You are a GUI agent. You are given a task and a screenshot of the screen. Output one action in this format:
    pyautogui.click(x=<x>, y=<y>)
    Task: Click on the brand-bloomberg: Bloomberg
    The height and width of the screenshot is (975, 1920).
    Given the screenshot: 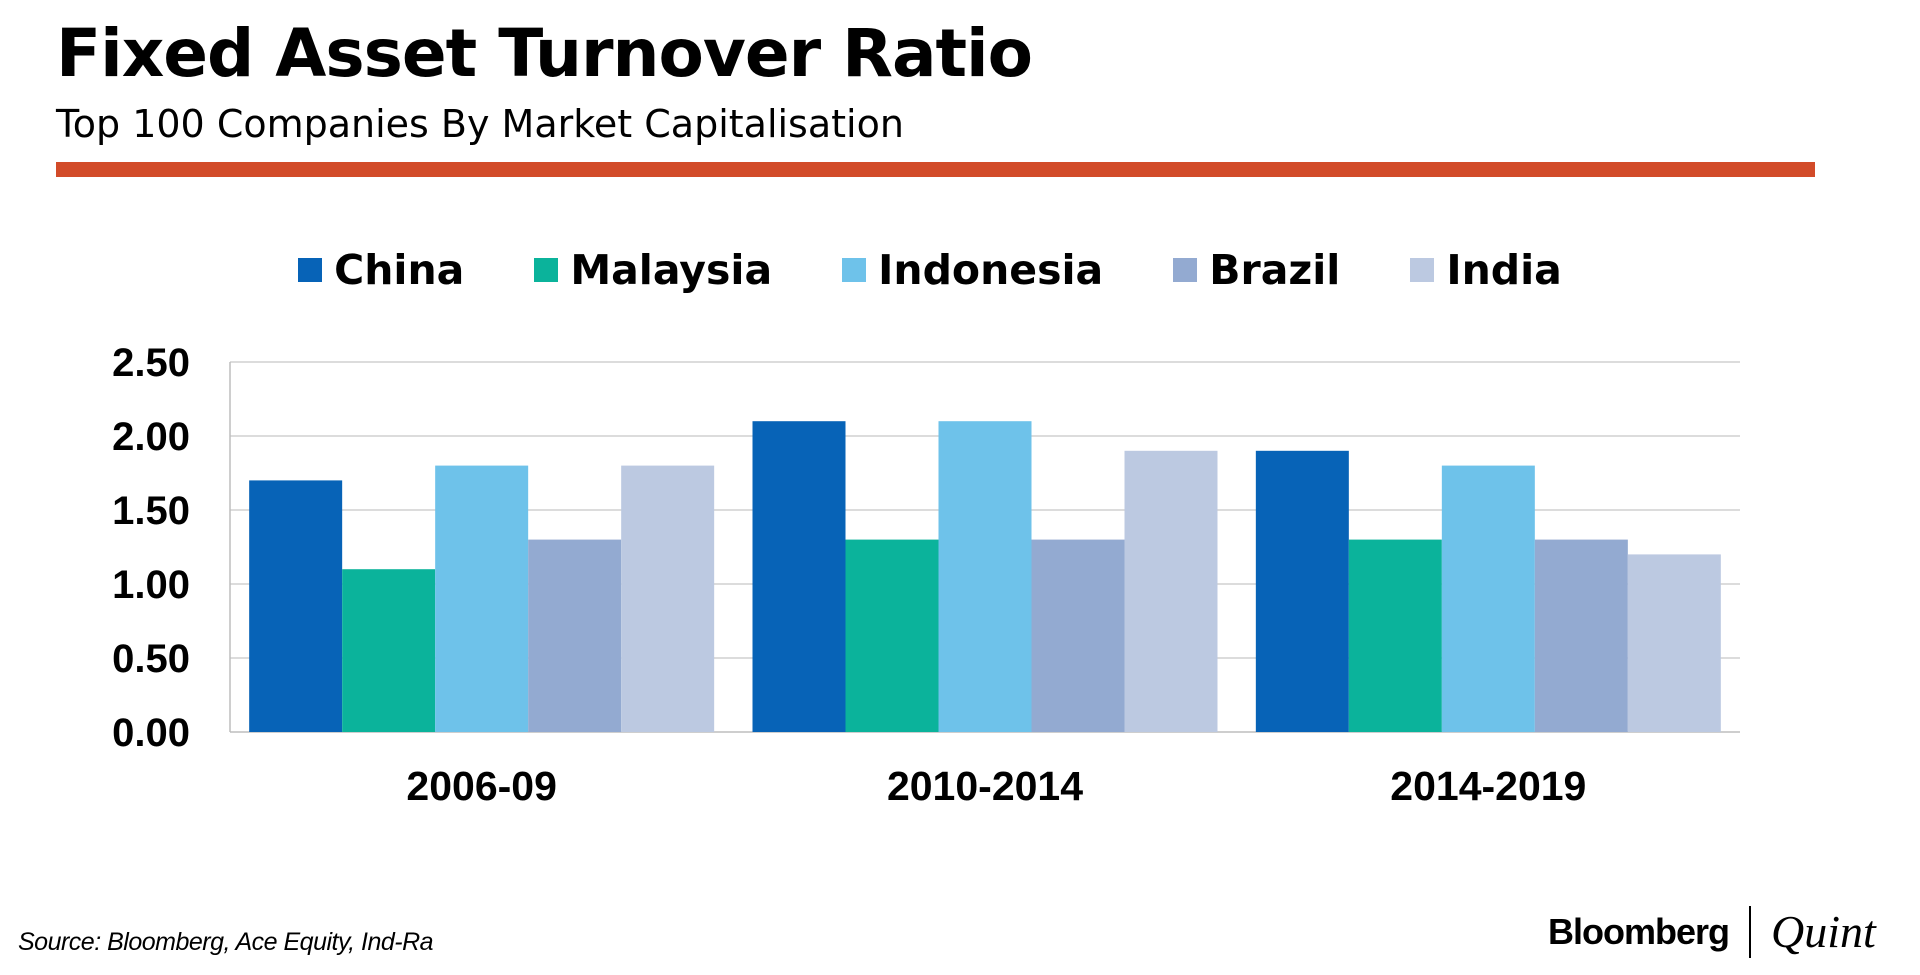 What is the action you would take?
    pyautogui.click(x=1639, y=931)
    